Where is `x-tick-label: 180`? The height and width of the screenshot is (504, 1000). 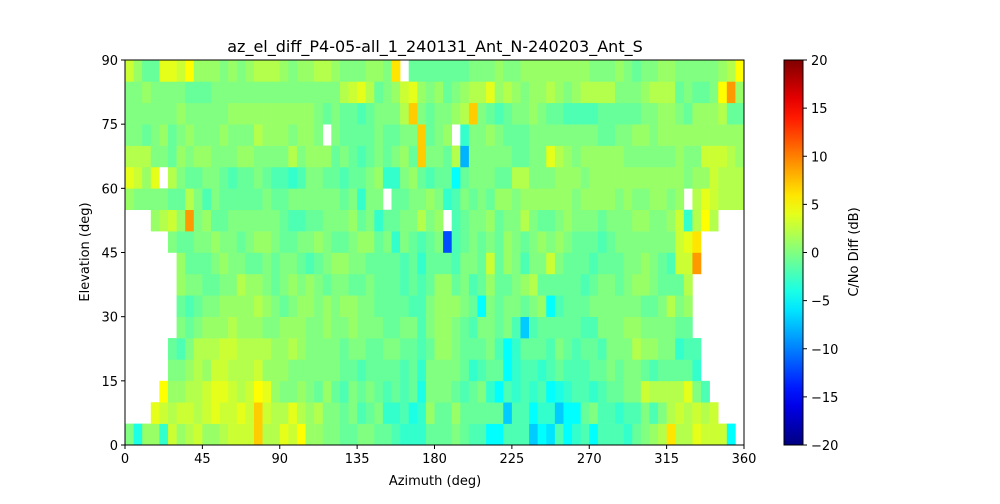 x-tick-label: 180 is located at coordinates (434, 459).